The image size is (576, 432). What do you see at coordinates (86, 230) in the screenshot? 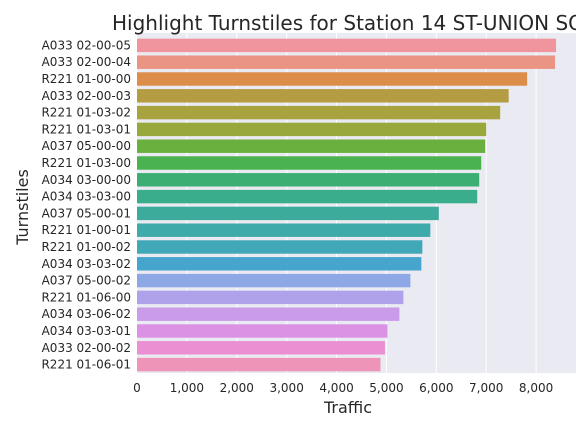
I see `y-tick-label: R221 01-00-01` at bounding box center [86, 230].